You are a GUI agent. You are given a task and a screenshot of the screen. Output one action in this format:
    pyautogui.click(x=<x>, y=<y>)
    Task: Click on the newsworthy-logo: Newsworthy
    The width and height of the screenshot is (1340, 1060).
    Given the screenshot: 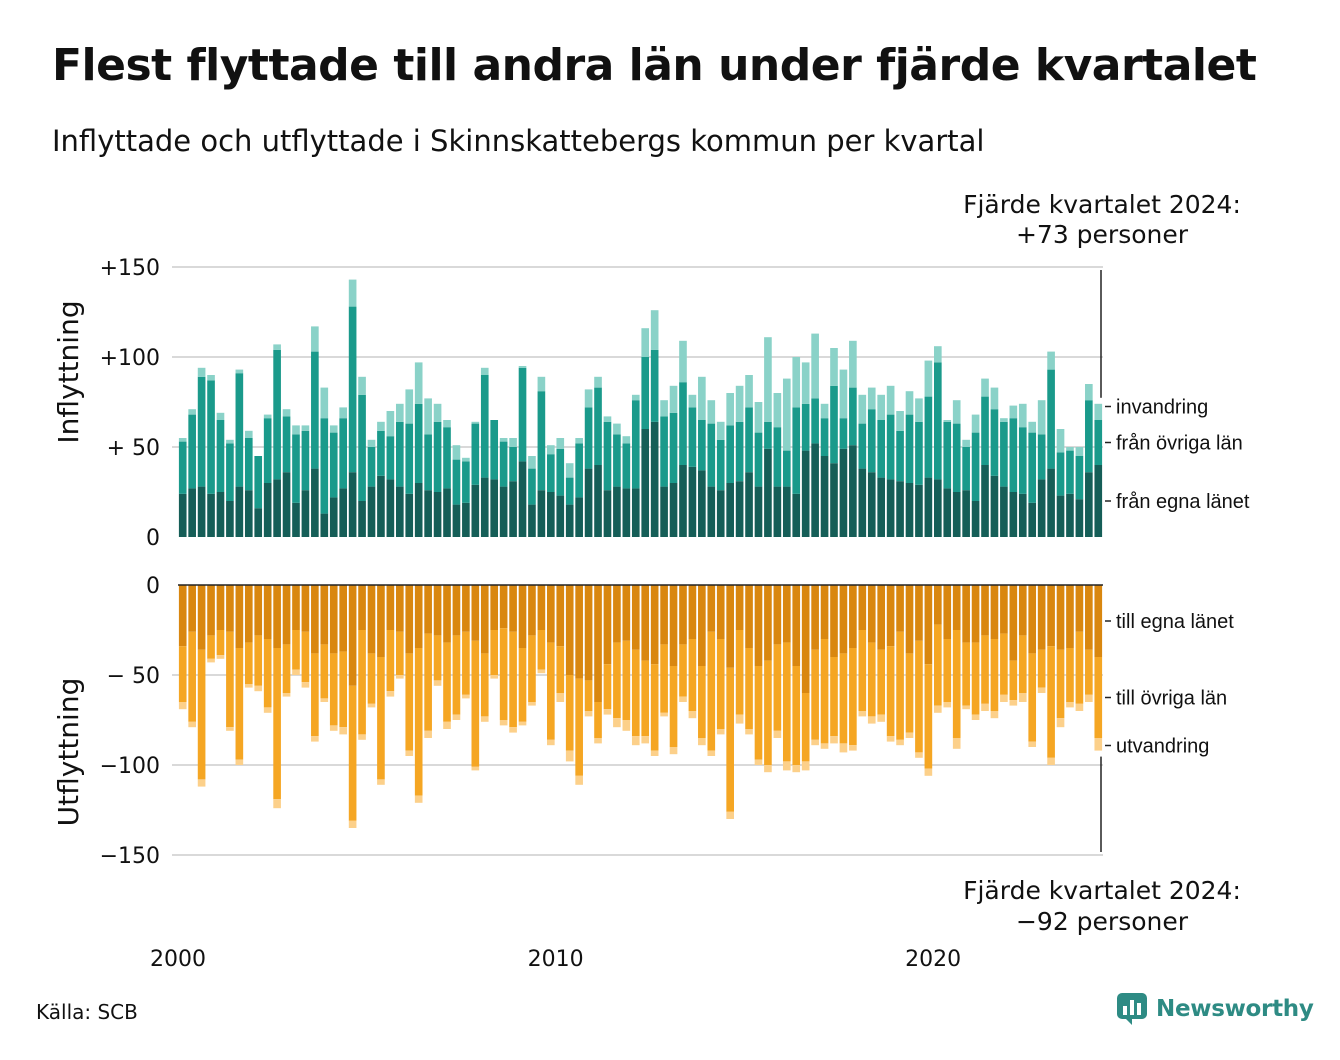 What is the action you would take?
    pyautogui.click(x=1215, y=1009)
    